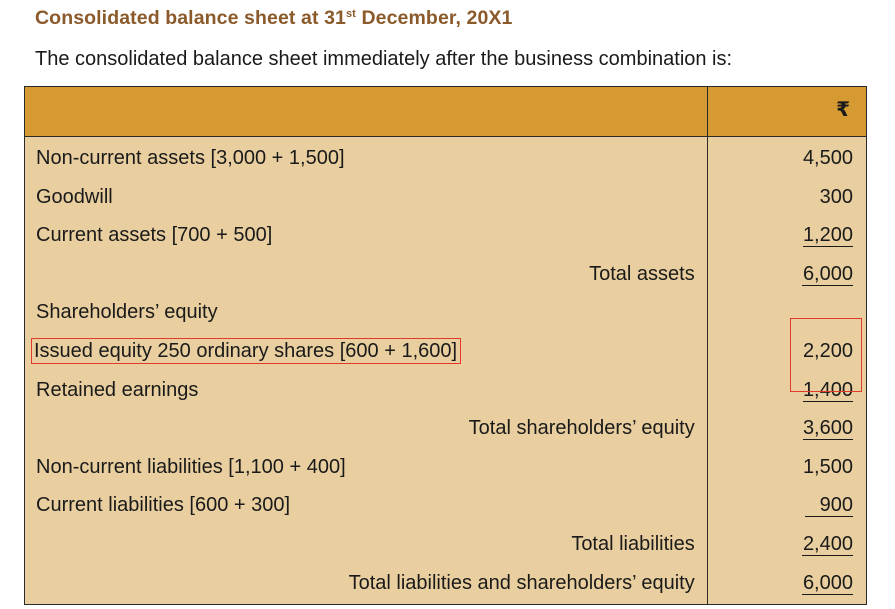 The image size is (895, 609). Describe the element at coordinates (827, 158) in the screenshot. I see `amount-non-current-assets: 4,500` at that location.